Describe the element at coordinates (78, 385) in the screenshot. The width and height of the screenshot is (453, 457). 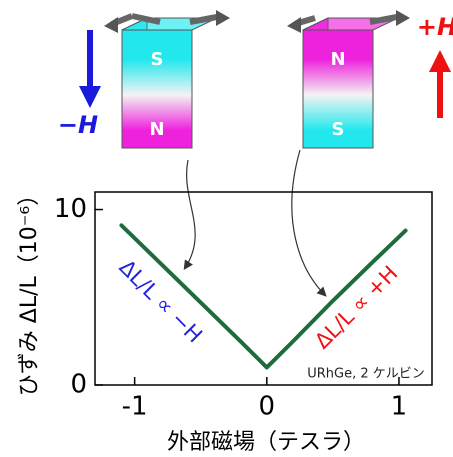
I see `y-tick-label: 0` at that location.